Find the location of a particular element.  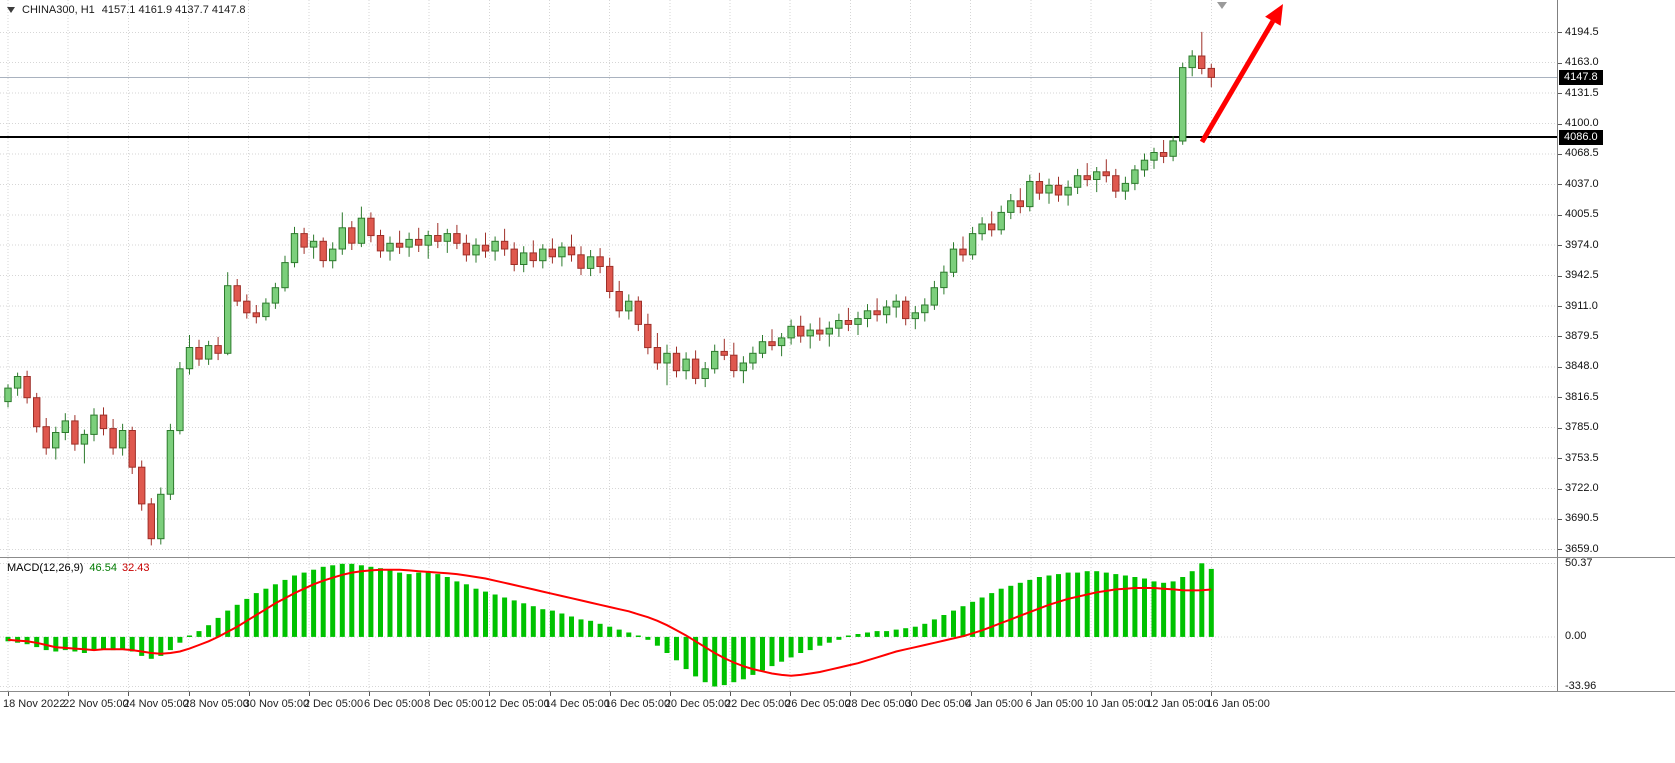

price-axis-label: 4005.5 is located at coordinates (1582, 214).